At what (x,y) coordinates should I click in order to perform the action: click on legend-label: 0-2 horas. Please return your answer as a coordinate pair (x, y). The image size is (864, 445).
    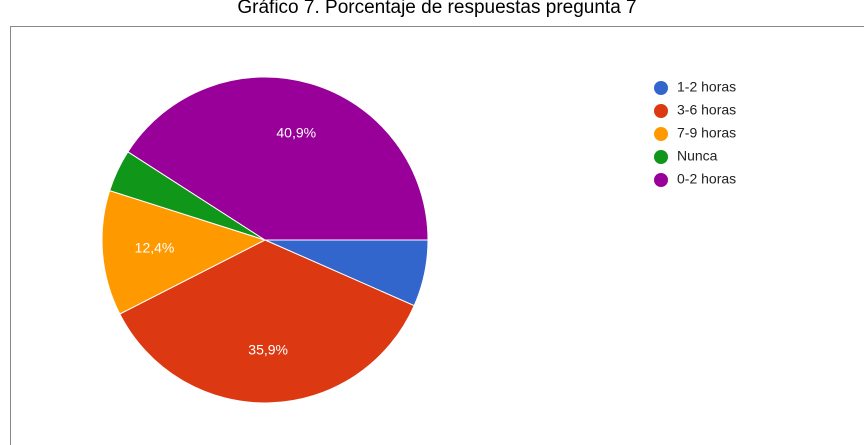
    Looking at the image, I should click on (706, 179).